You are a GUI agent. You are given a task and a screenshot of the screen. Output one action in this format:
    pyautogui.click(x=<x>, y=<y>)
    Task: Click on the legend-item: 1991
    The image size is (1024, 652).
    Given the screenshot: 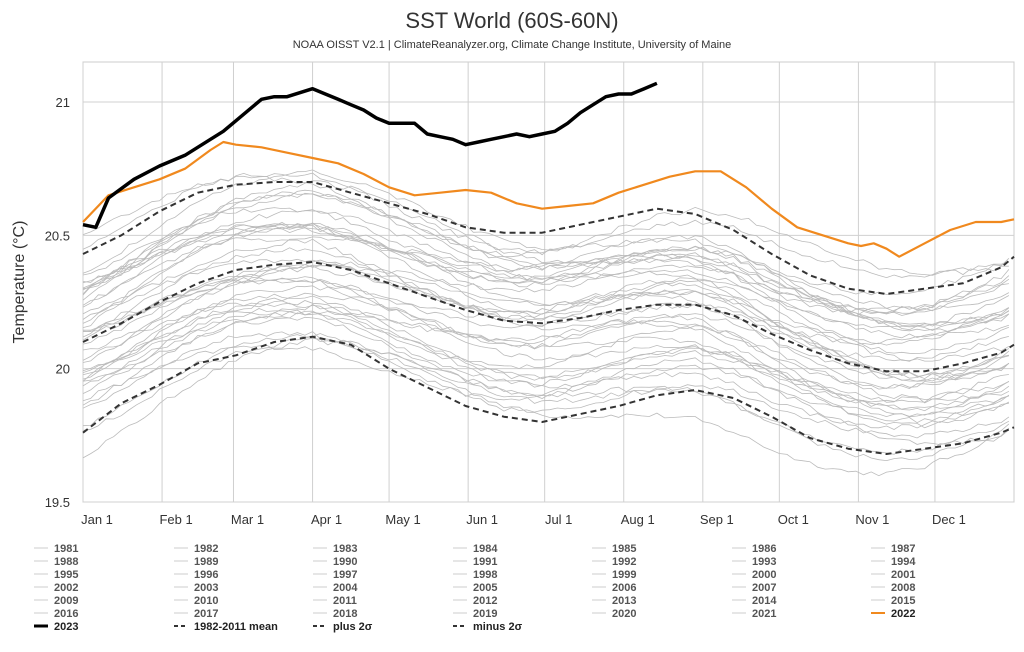 What is the action you would take?
    pyautogui.click(x=485, y=562)
    